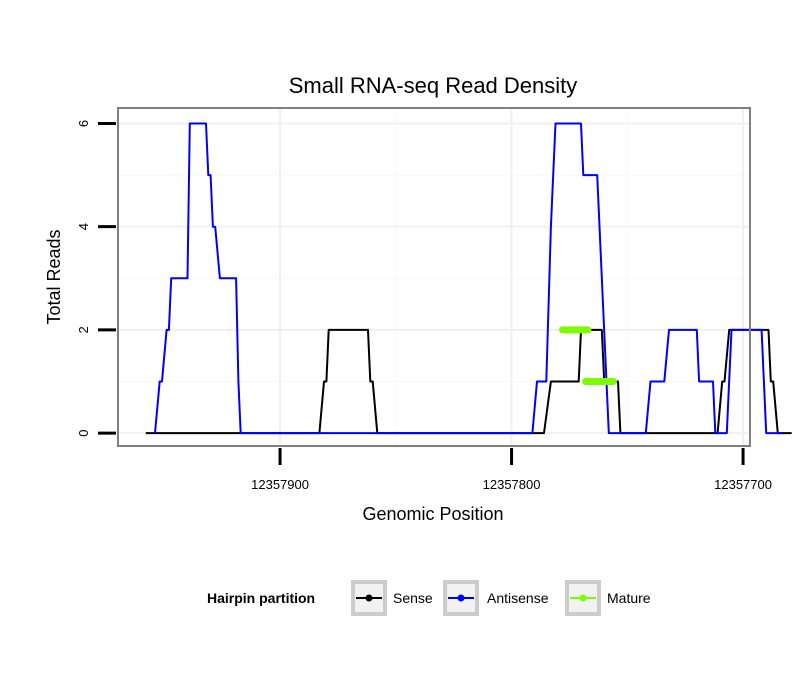 The image size is (810, 690). Describe the element at coordinates (512, 484) in the screenshot. I see `x-tick-label: 12357800` at that location.